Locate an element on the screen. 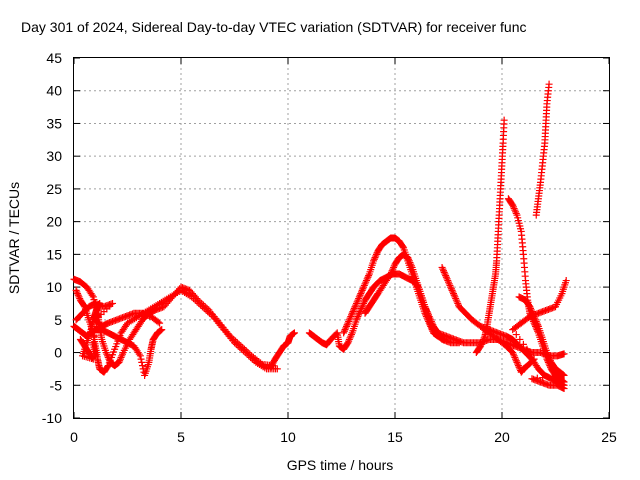 Image resolution: width=640 pixels, height=480 pixels. x-tick-label: 15 is located at coordinates (395, 437).